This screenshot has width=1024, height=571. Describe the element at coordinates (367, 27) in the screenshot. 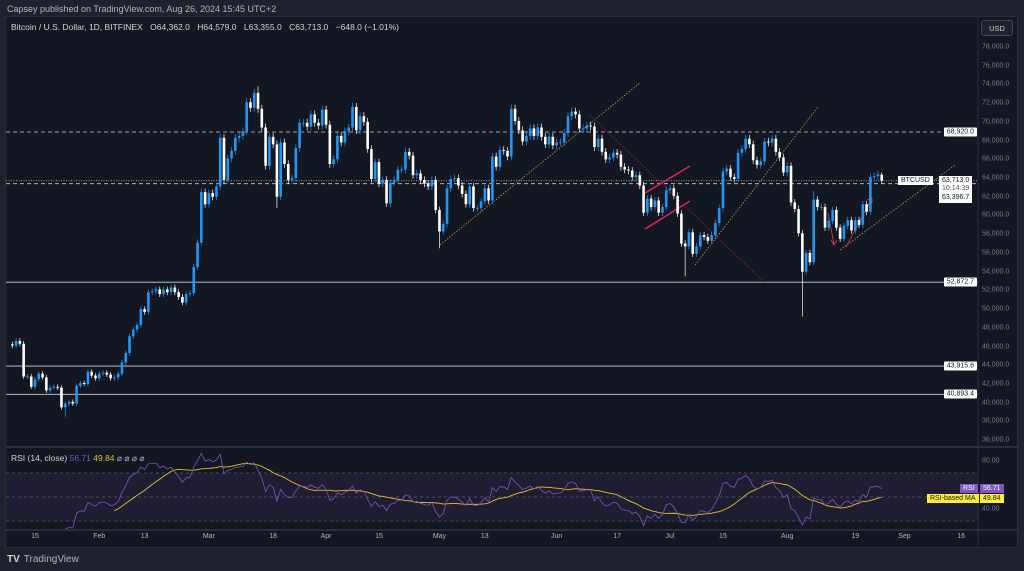

I see `change-value: −648.0 (−1.01%)` at that location.